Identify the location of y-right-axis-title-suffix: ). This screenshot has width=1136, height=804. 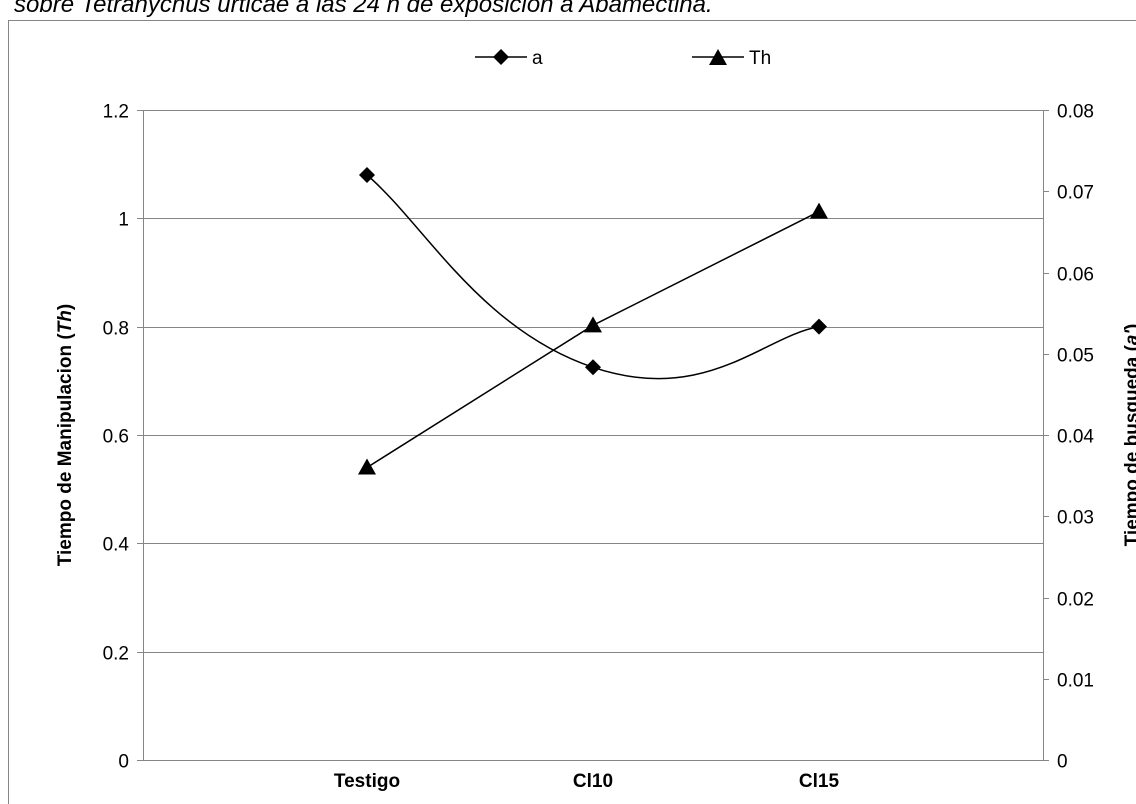
(1129, 327).